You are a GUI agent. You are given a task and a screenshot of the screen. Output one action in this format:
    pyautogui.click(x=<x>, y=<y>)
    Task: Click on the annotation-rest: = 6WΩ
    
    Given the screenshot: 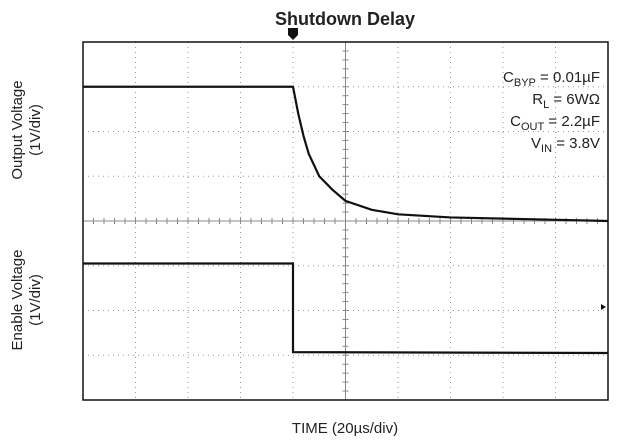 What is the action you would take?
    pyautogui.click(x=574, y=99)
    